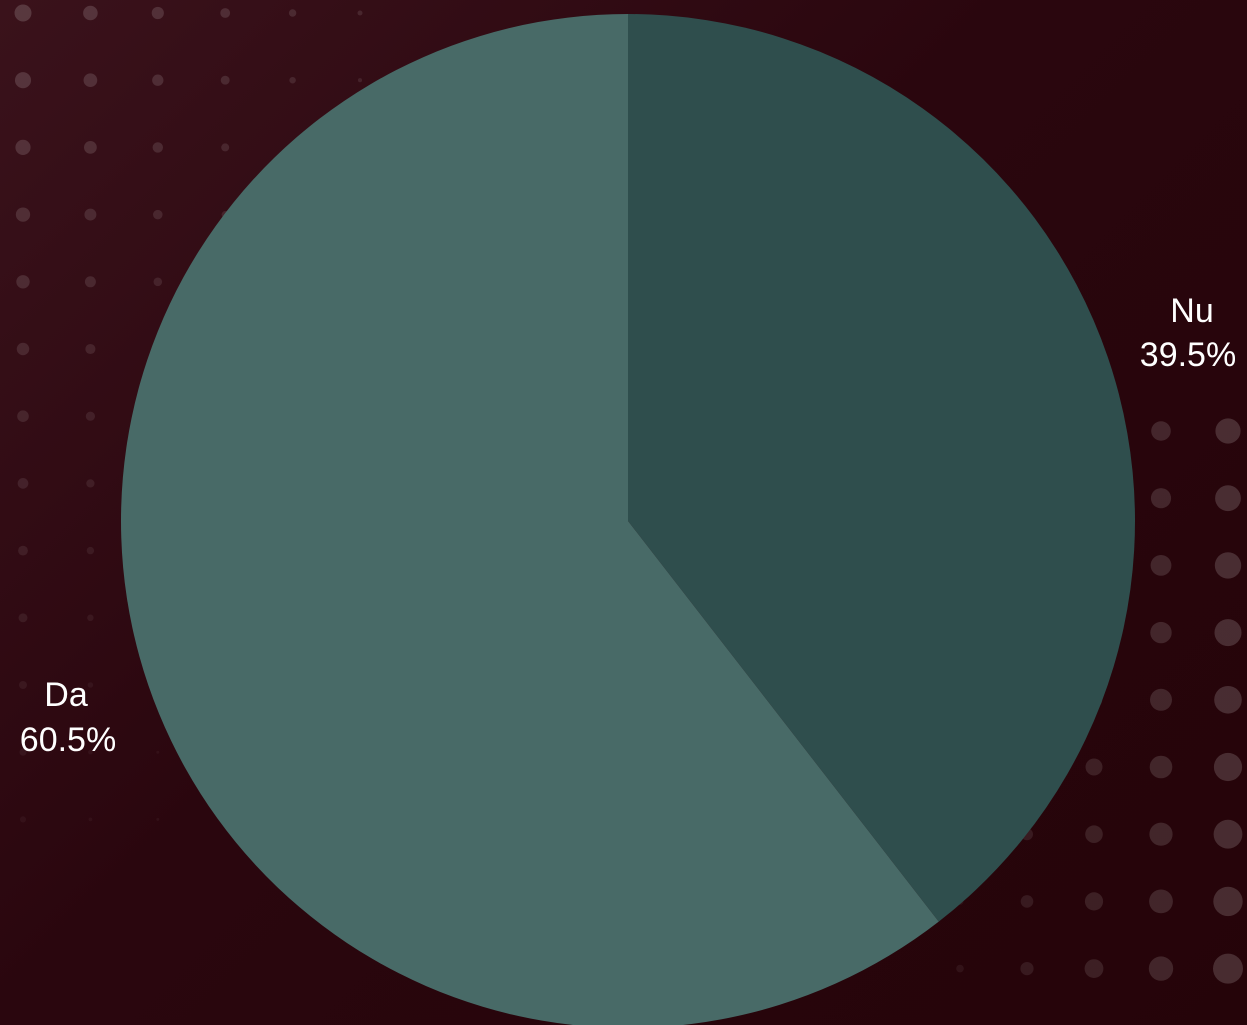  What do you see at coordinates (68, 740) in the screenshot?
I see `slice-label-da-percent: 60.5%` at bounding box center [68, 740].